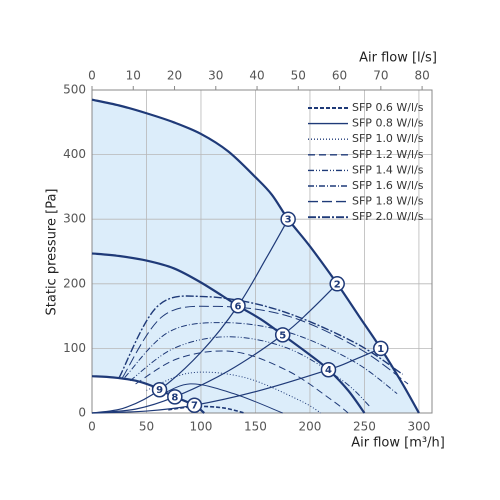 The width and height of the screenshot is (500, 500). I want to click on point-label: 7, so click(194, 406).